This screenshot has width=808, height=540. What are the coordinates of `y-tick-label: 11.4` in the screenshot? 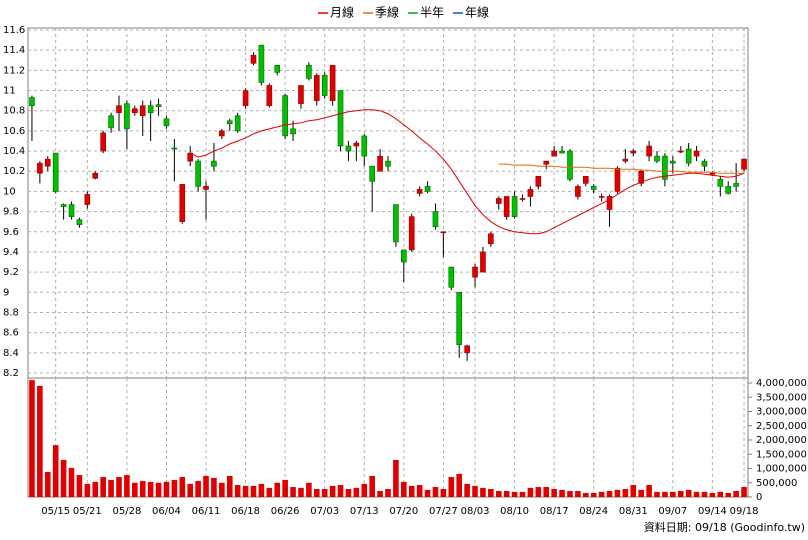 It's located at (14, 50).